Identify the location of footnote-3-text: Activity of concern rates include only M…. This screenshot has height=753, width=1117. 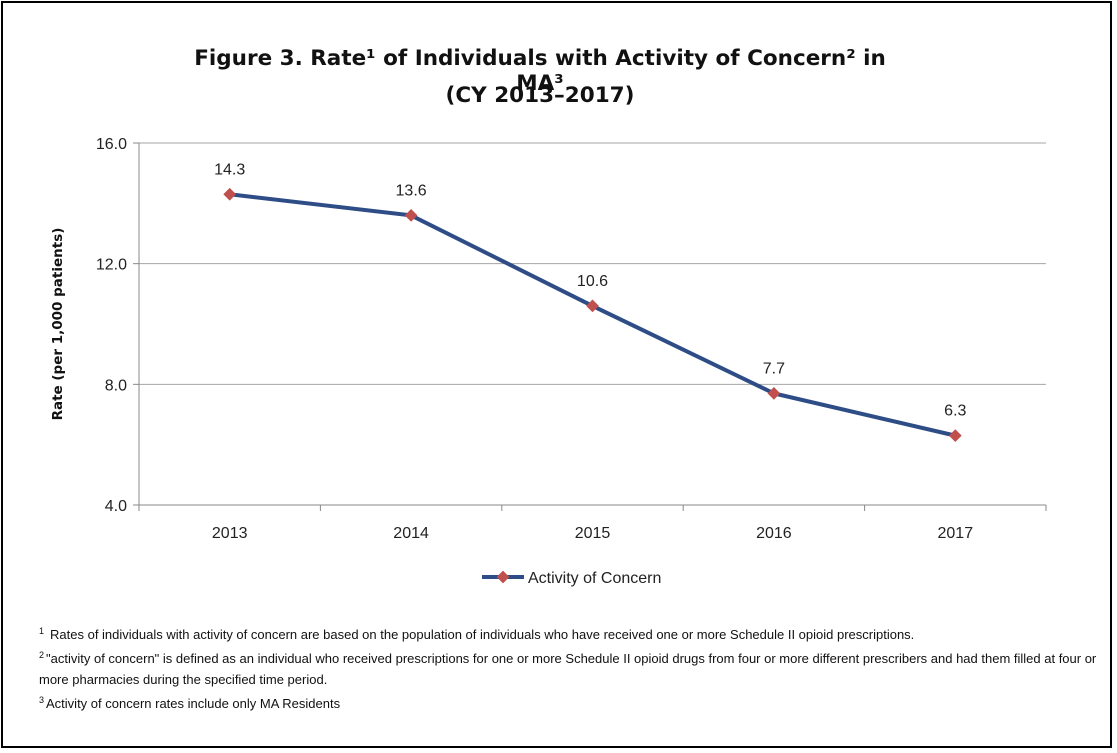
(193, 703).